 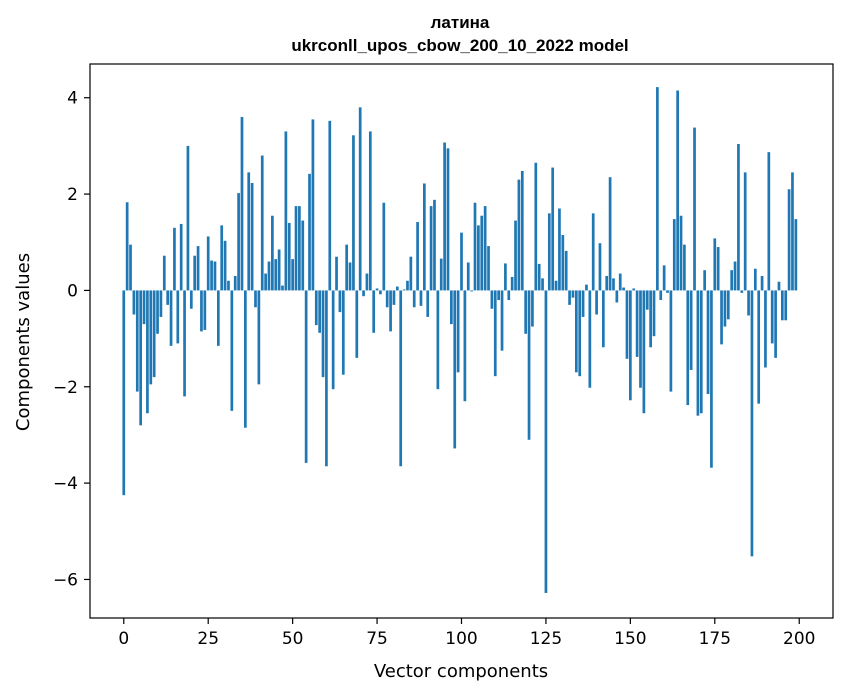 What do you see at coordinates (208, 639) in the screenshot?
I see `x-tick-label: 25` at bounding box center [208, 639].